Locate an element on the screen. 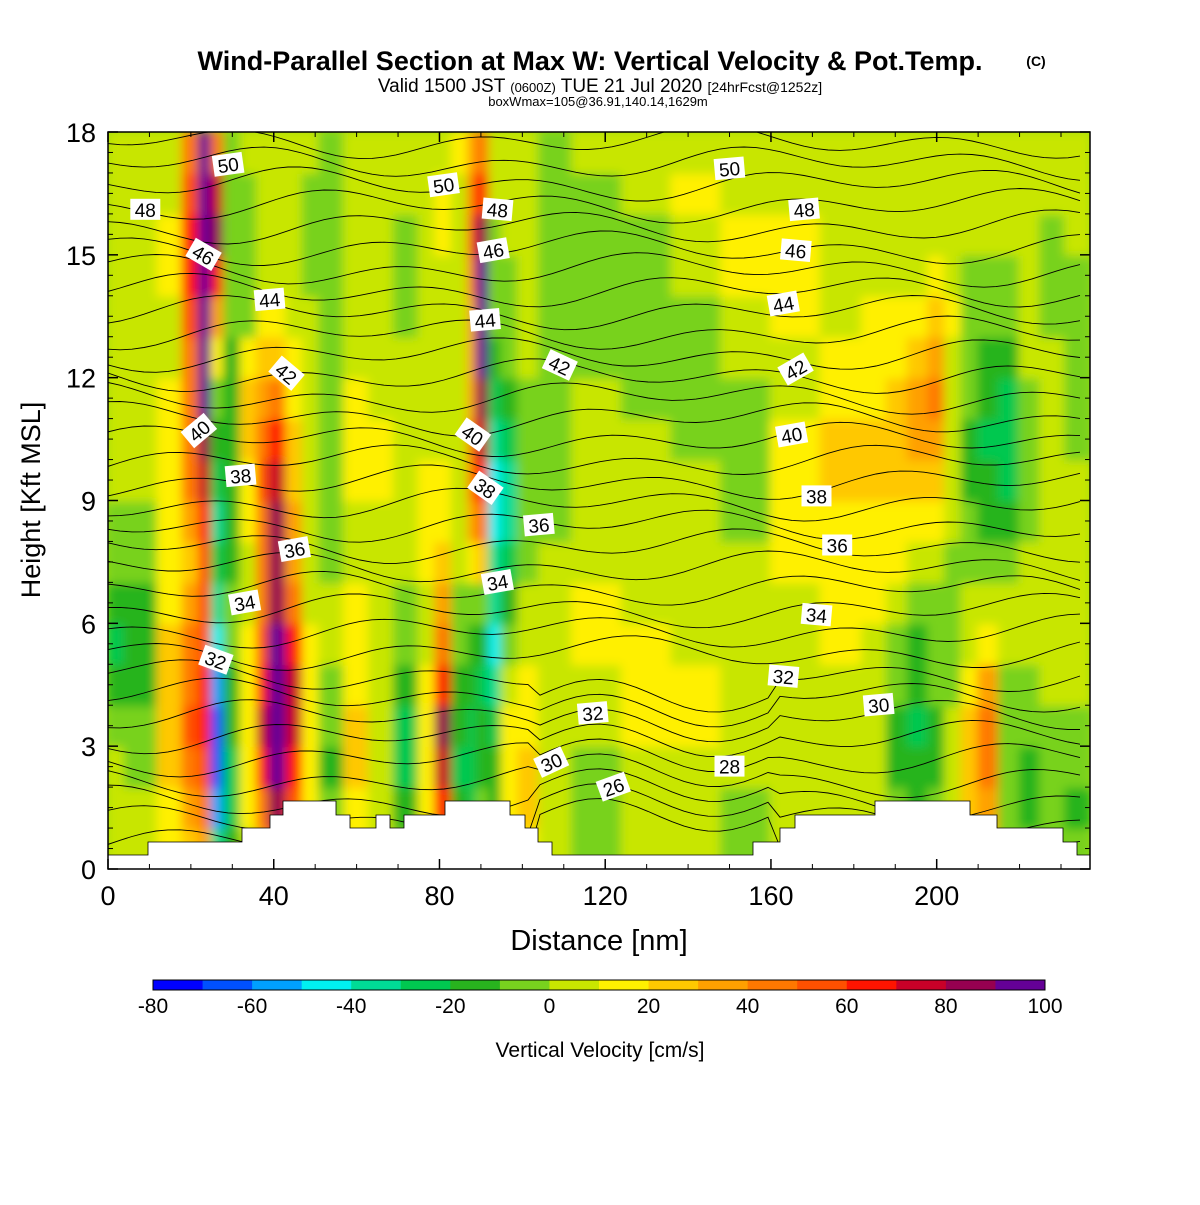  contour-label: 30 is located at coordinates (551, 762).